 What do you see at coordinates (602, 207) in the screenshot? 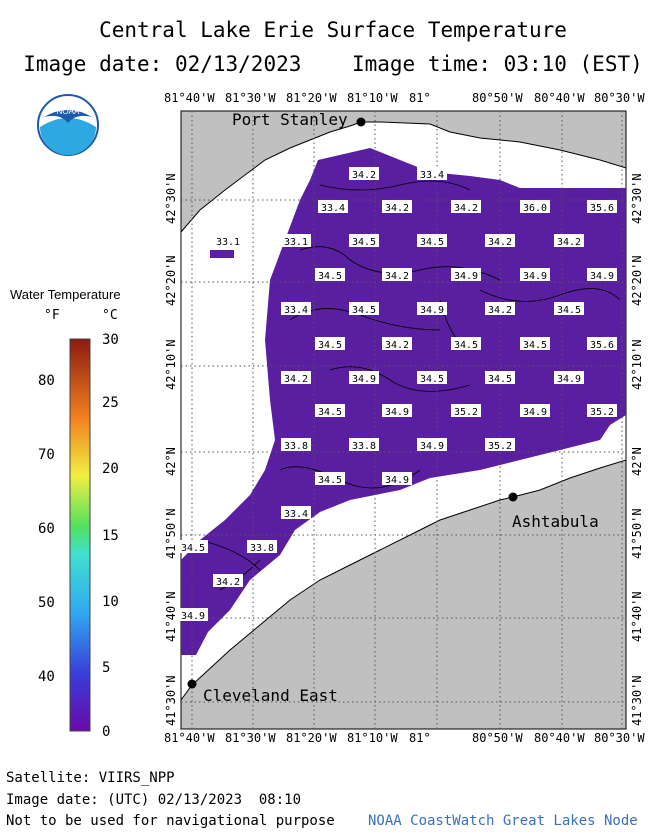
I see `temperature-reading: 35.6` at bounding box center [602, 207].